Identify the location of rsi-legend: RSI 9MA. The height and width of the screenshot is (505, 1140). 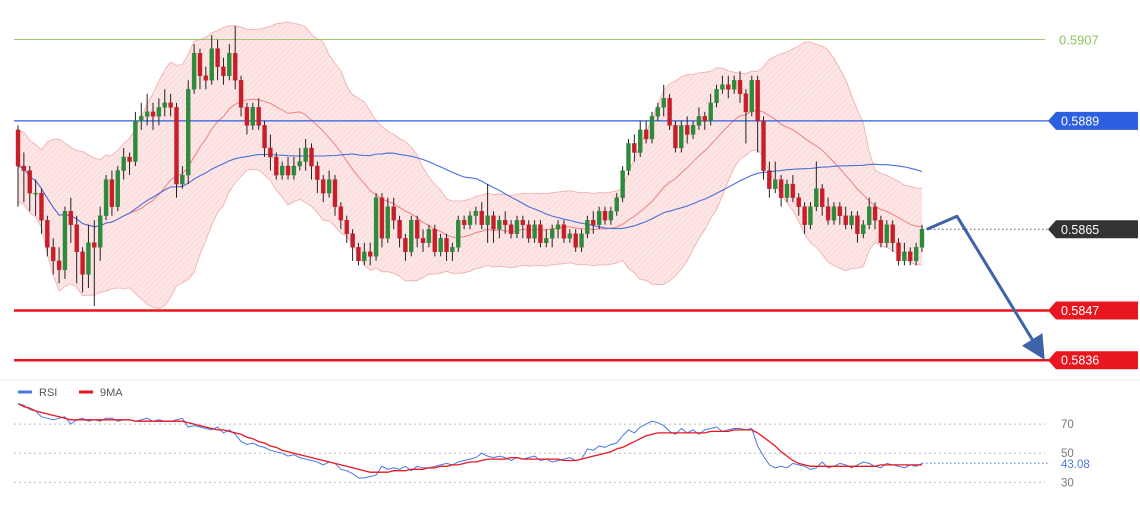
(70, 393).